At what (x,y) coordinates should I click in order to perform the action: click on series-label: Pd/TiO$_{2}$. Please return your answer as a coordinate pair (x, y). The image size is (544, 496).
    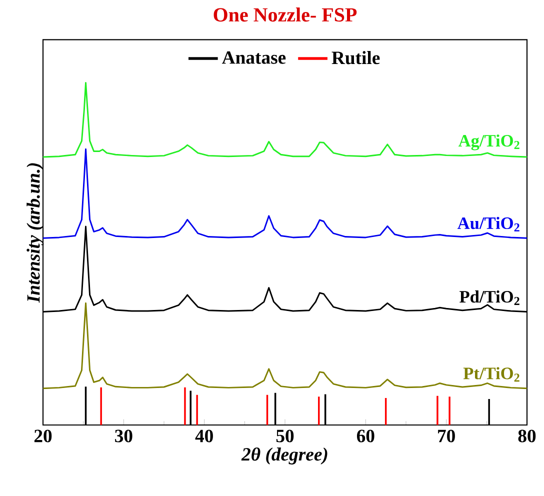
    Looking at the image, I should click on (490, 297).